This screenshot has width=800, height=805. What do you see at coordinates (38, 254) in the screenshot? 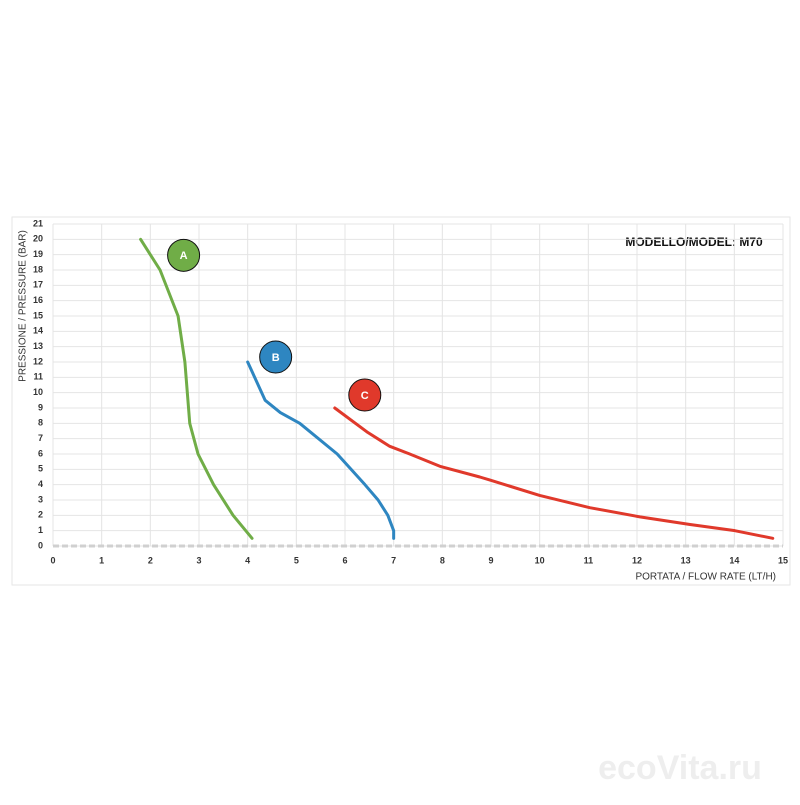
I see `y-tick-label: 19` at bounding box center [38, 254].